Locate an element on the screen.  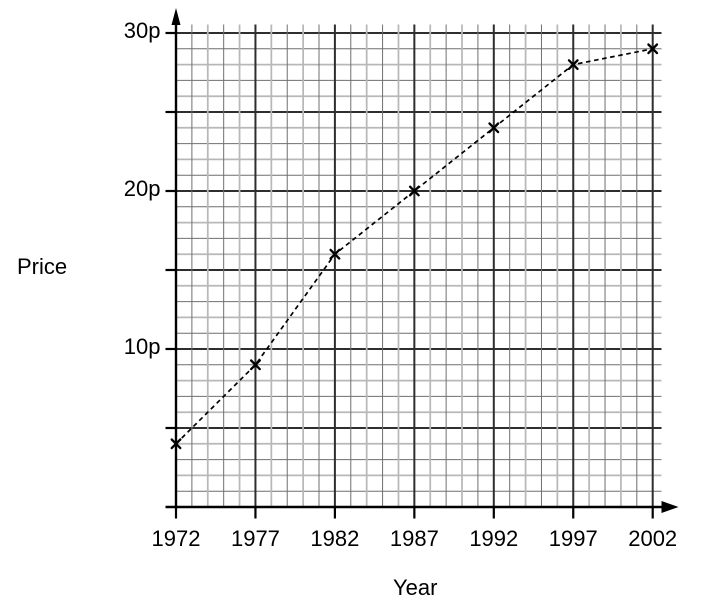
x-tick-label: 1972 is located at coordinates (176, 538).